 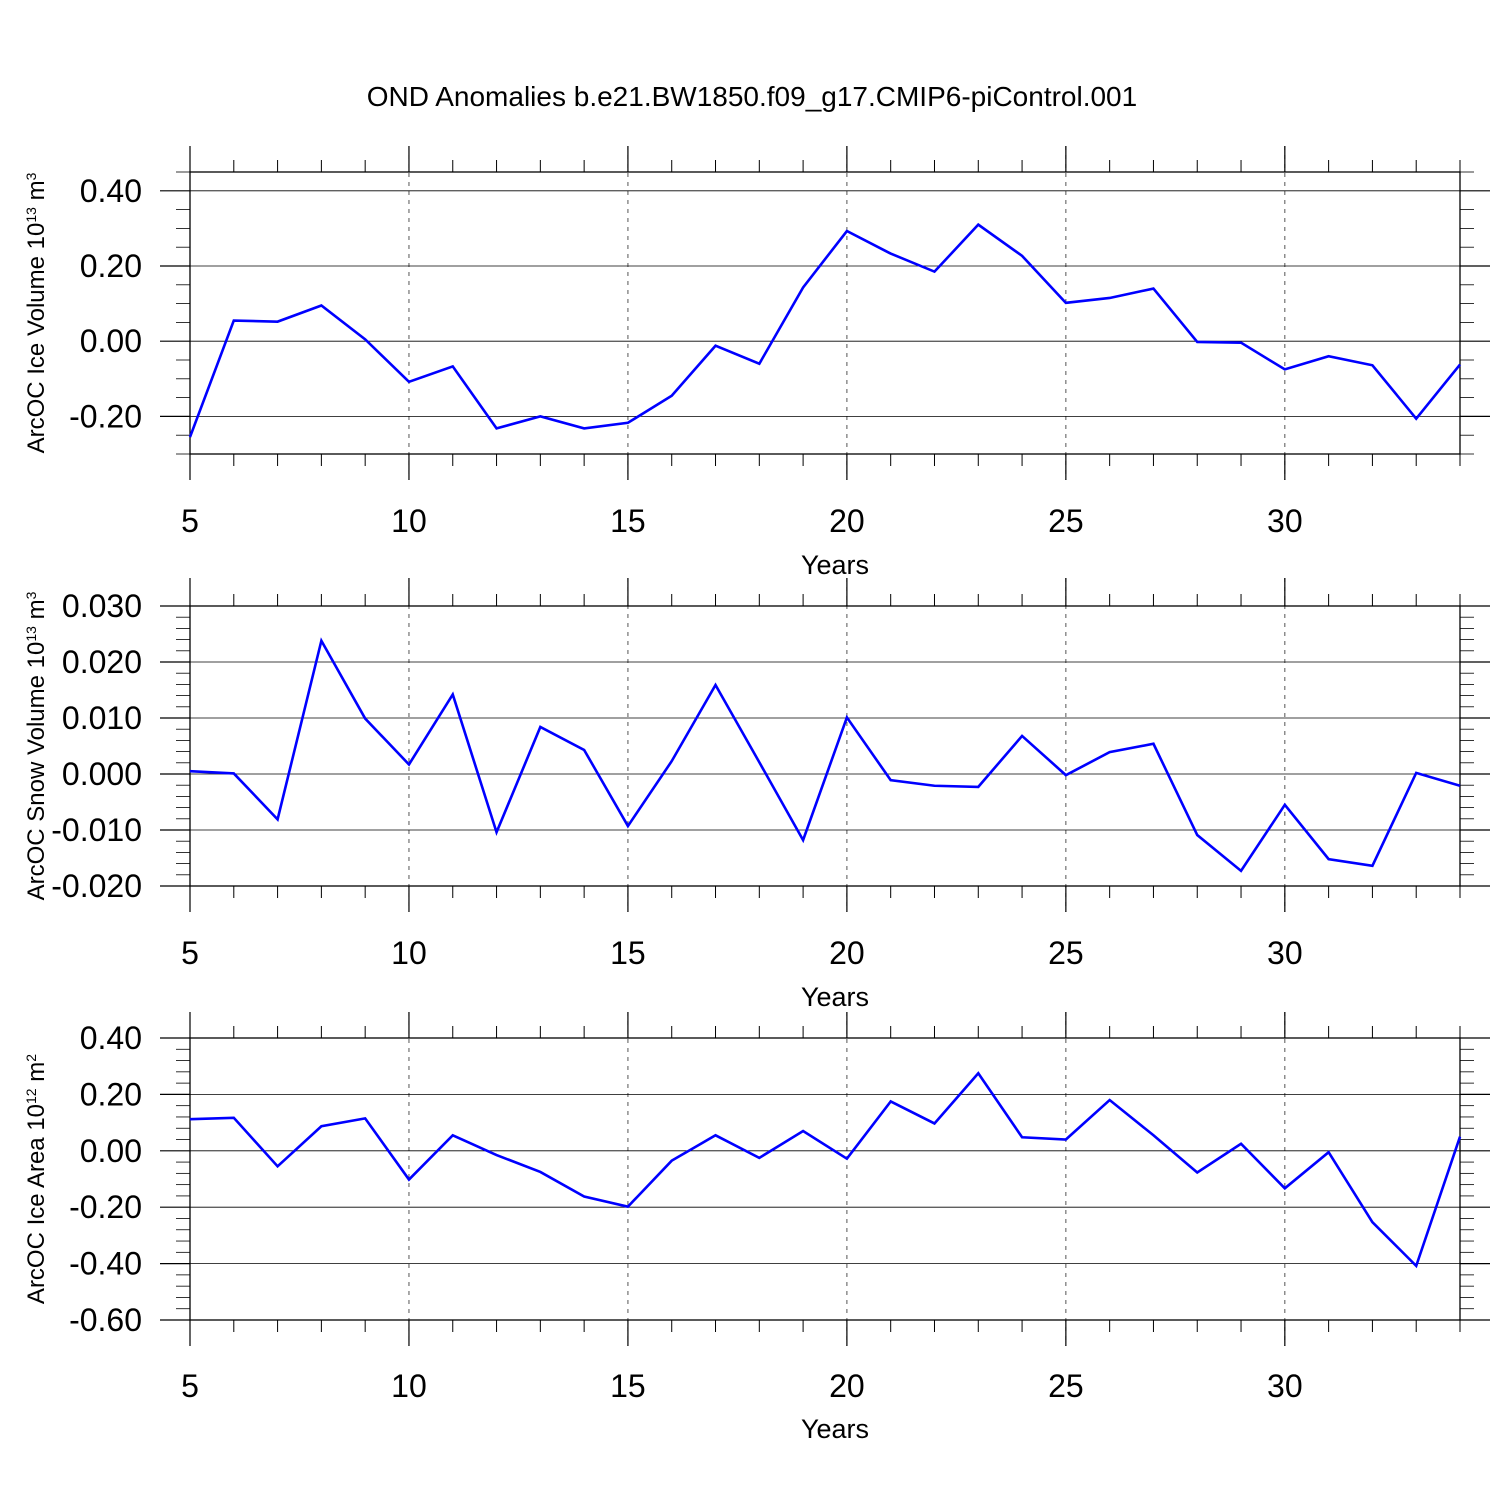 What do you see at coordinates (102, 774) in the screenshot?
I see `y-tick-label: 0.000` at bounding box center [102, 774].